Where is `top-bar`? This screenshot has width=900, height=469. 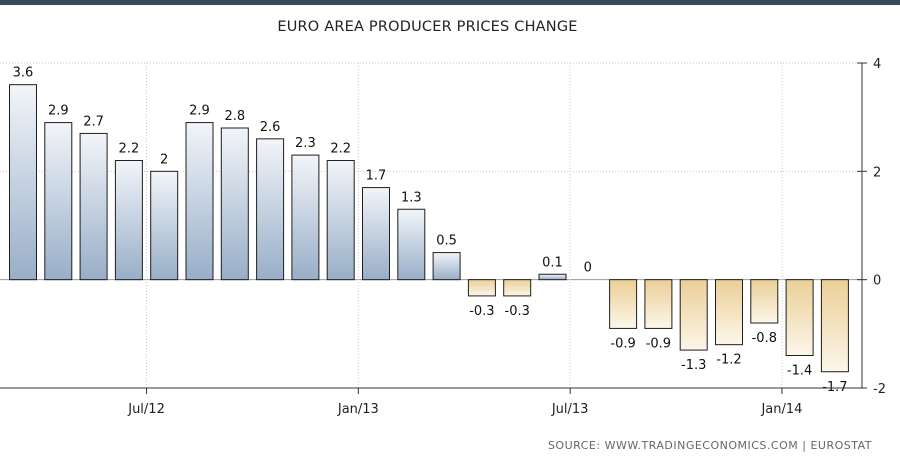 top-bar is located at coordinates (450, 2).